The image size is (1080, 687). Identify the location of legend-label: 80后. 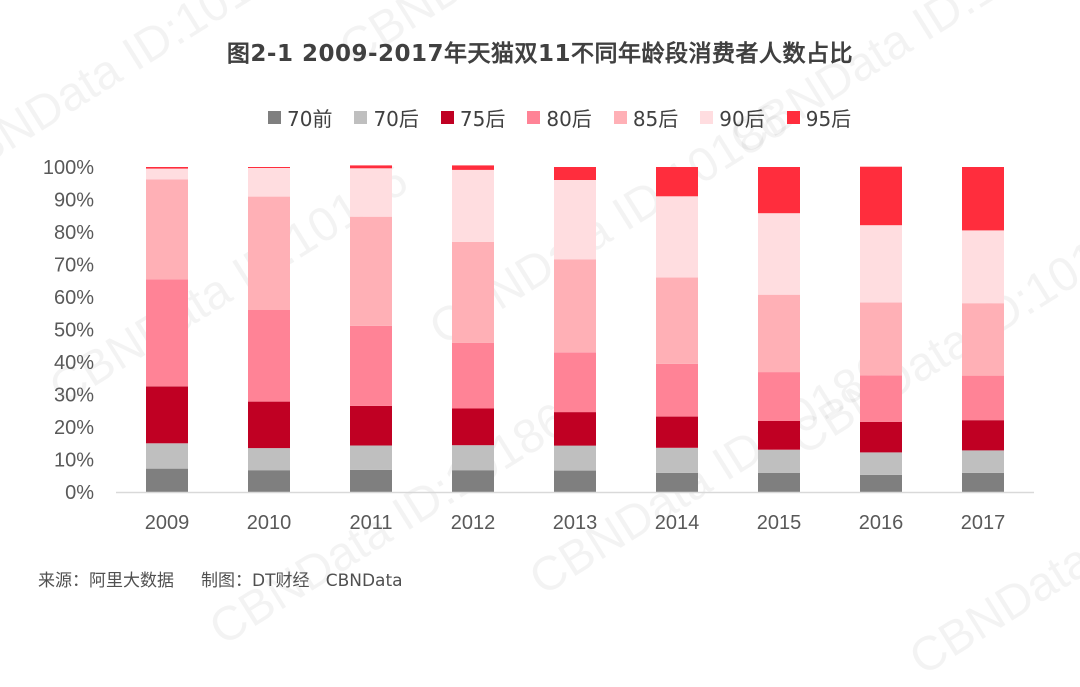
(569, 118).